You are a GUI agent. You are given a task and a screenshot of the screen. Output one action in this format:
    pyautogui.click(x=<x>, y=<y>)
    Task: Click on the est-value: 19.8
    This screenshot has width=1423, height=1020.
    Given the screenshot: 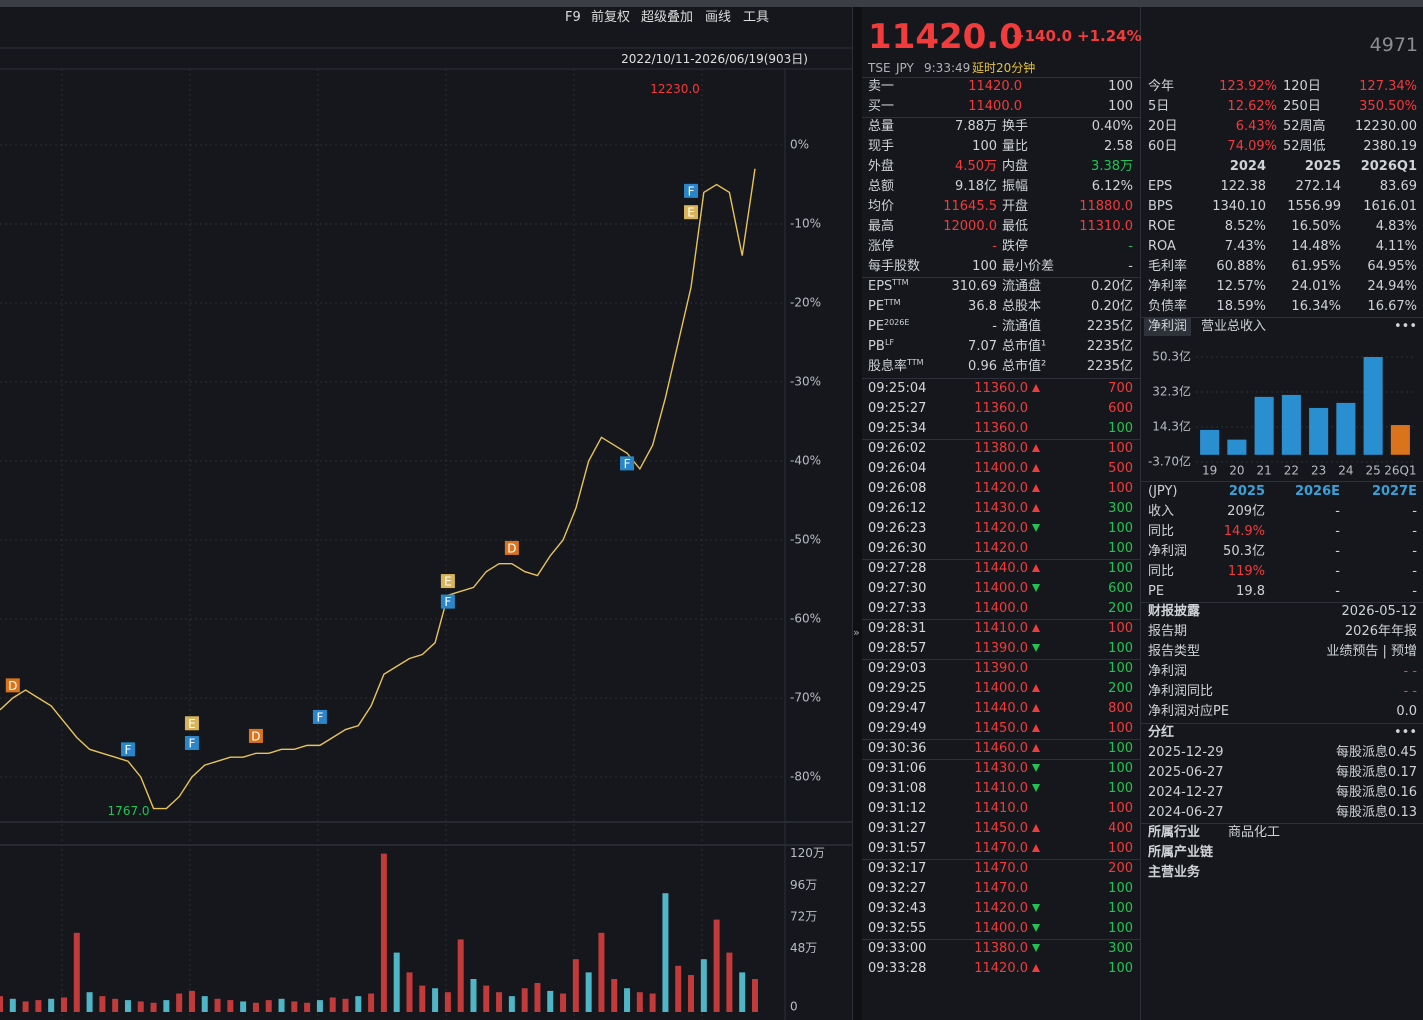 What is the action you would take?
    pyautogui.click(x=1250, y=591)
    